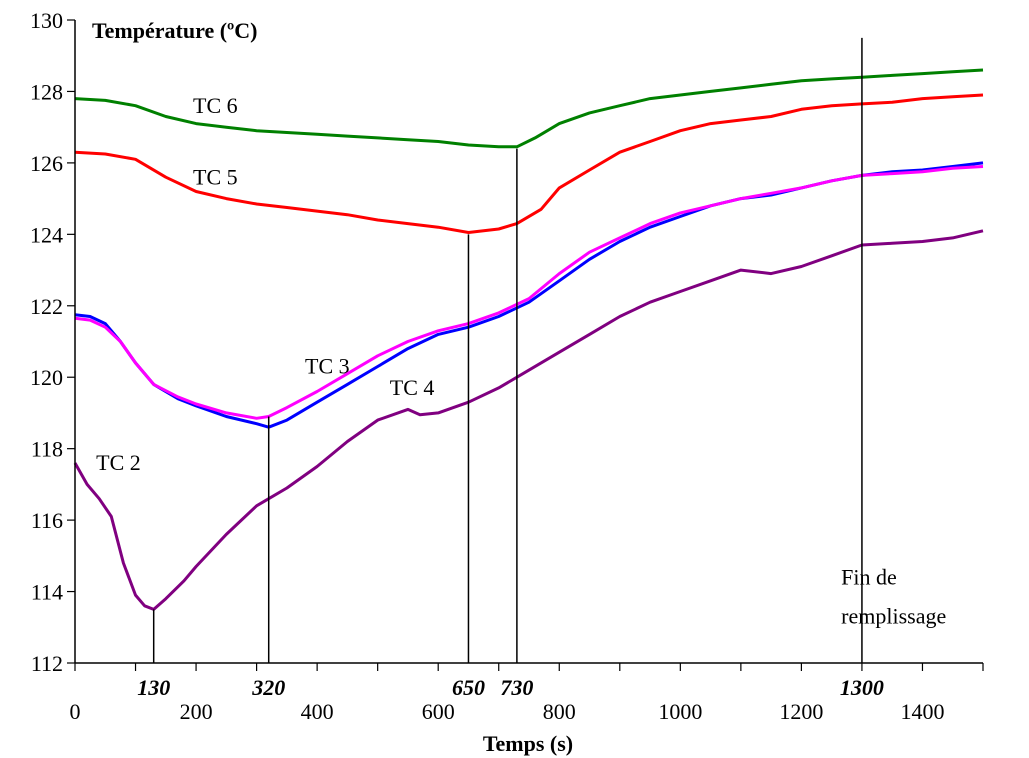 The width and height of the screenshot is (1029, 758). What do you see at coordinates (47, 449) in the screenshot?
I see `y-tick-label: 118` at bounding box center [47, 449].